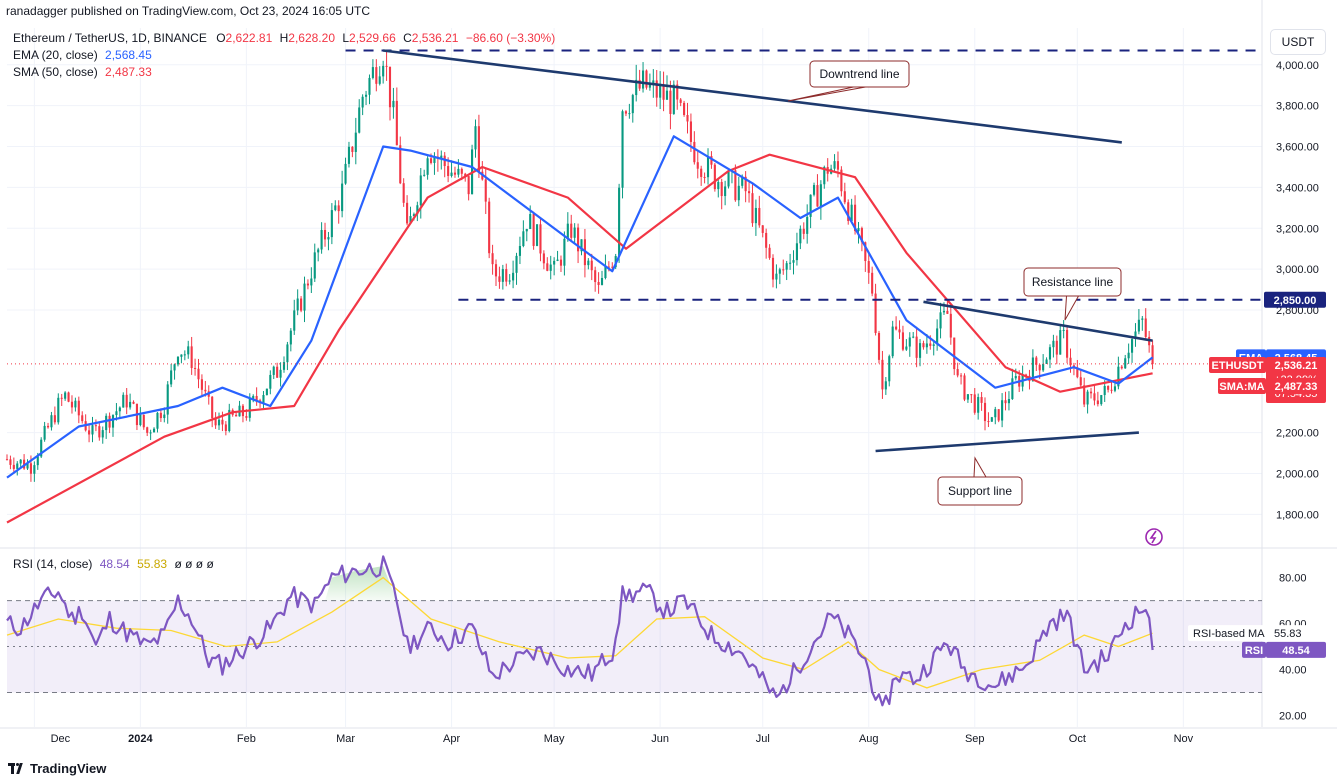  I want to click on rsi-tag: RSI, so click(1254, 651).